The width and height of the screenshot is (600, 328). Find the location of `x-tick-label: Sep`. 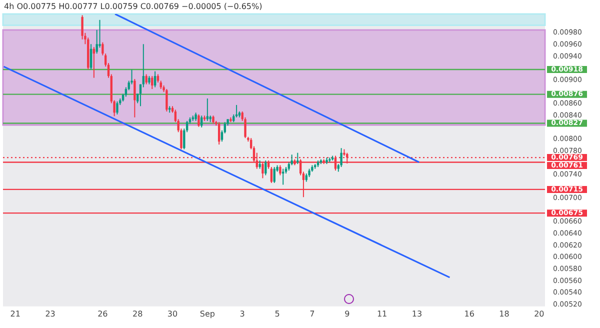

x-tick-label: Sep is located at coordinates (207, 313).